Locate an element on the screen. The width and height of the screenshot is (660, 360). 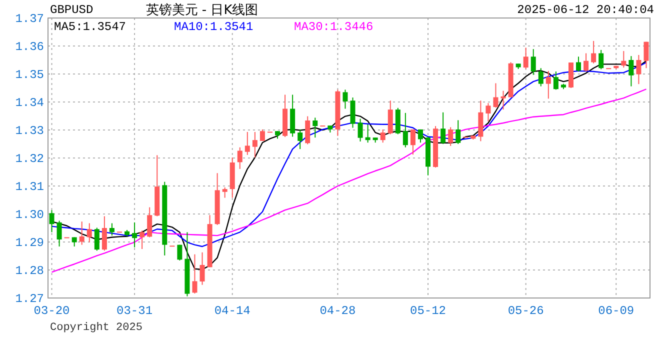
y-tick-label: 1.35 is located at coordinates (29, 75).